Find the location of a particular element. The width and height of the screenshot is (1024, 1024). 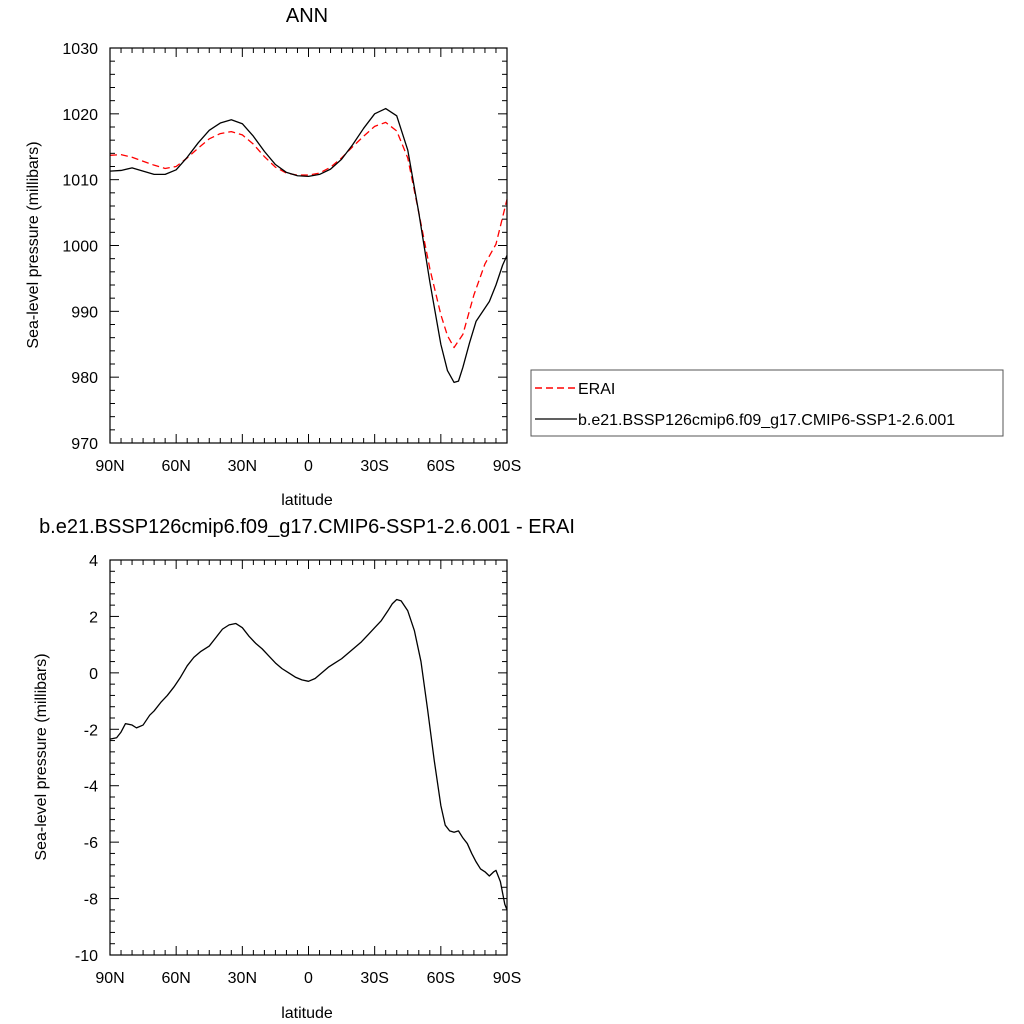

top-y-tick-label: 1030 is located at coordinates (80, 49).